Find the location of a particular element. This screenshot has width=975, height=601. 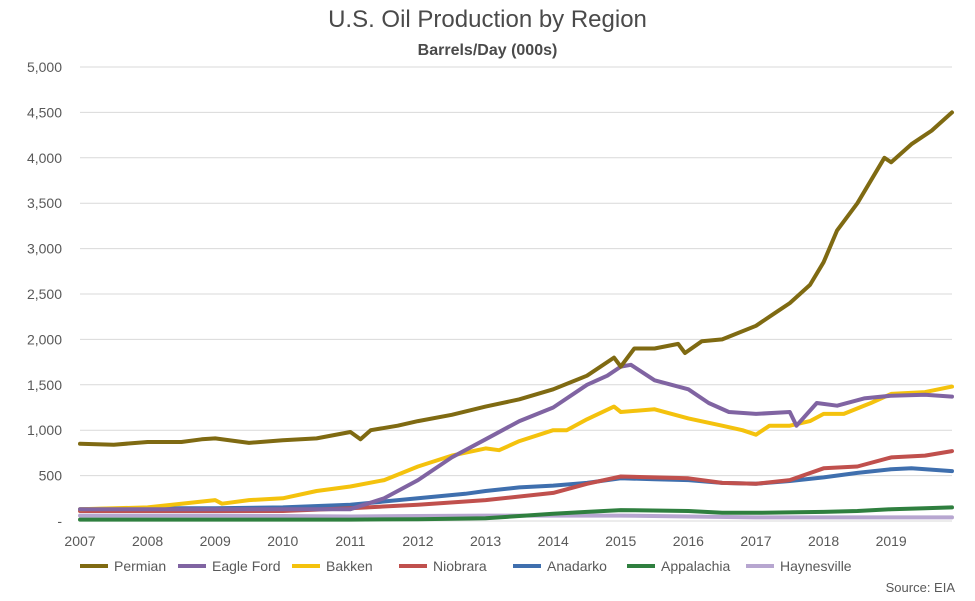

x-tick-label: 2007 is located at coordinates (79, 541).